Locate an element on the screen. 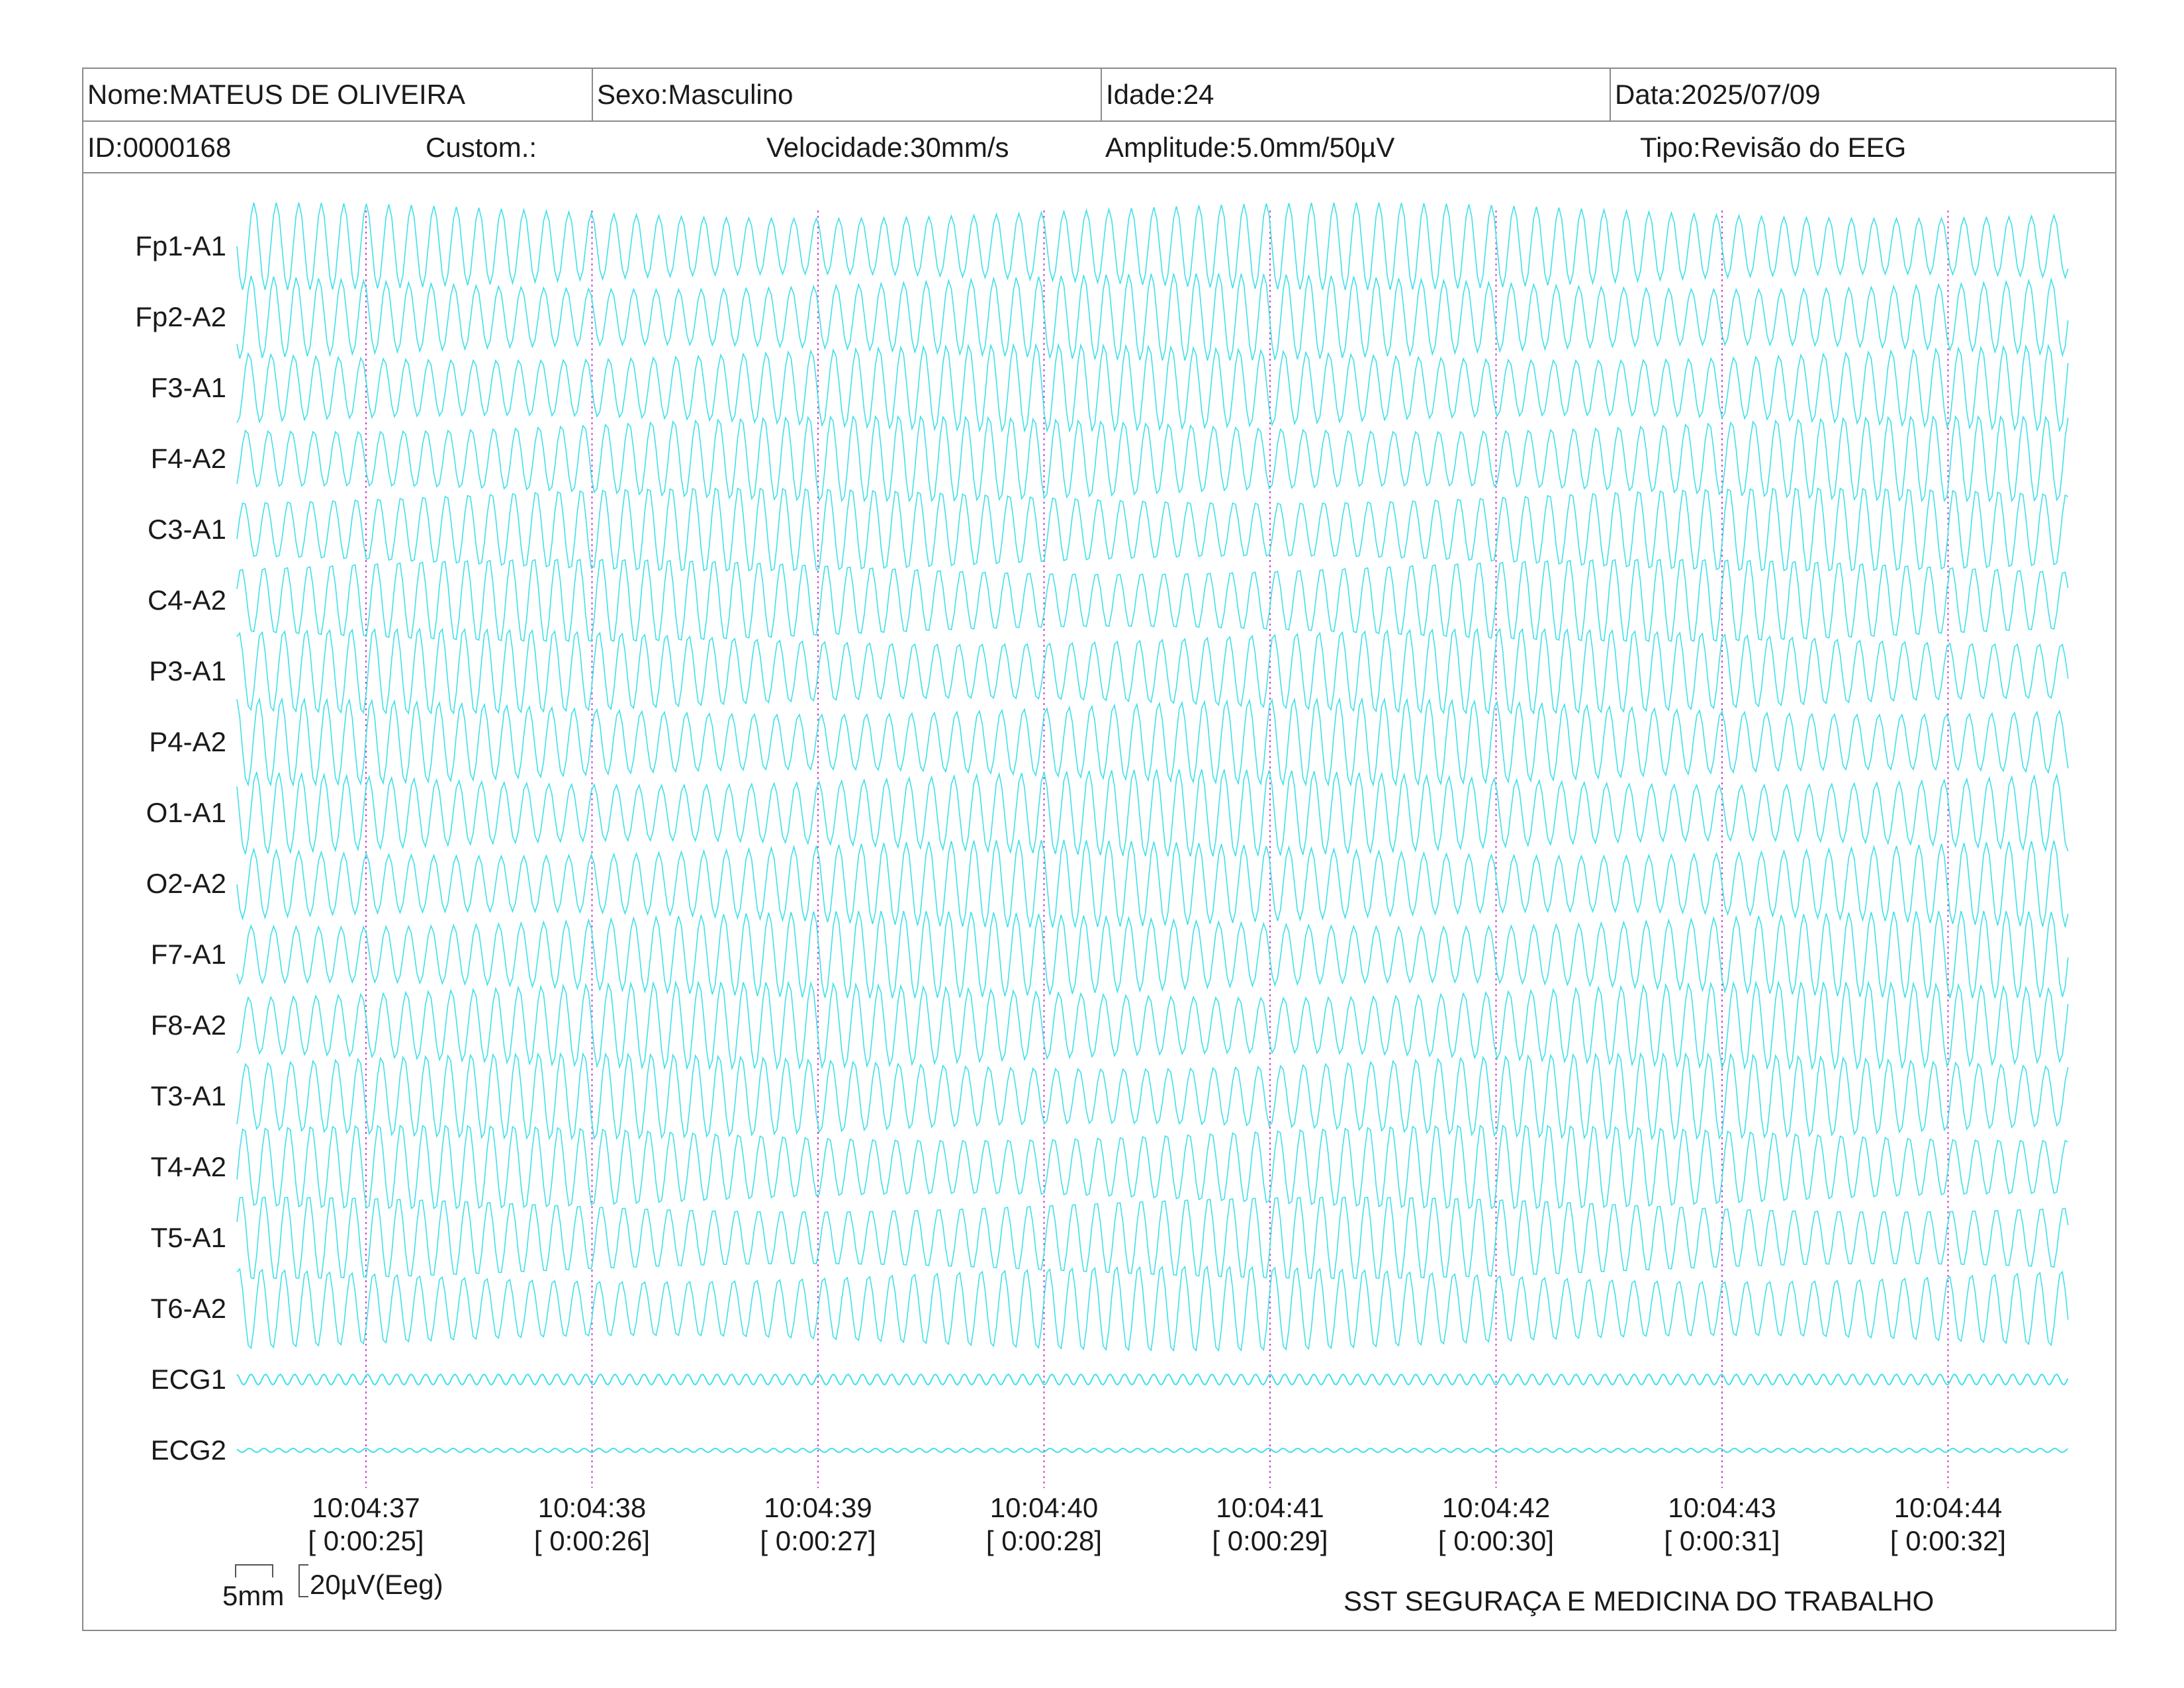 Image resolution: width=2184 pixels, height=1688 pixels. scale-bar is located at coordinates (271, 1580).